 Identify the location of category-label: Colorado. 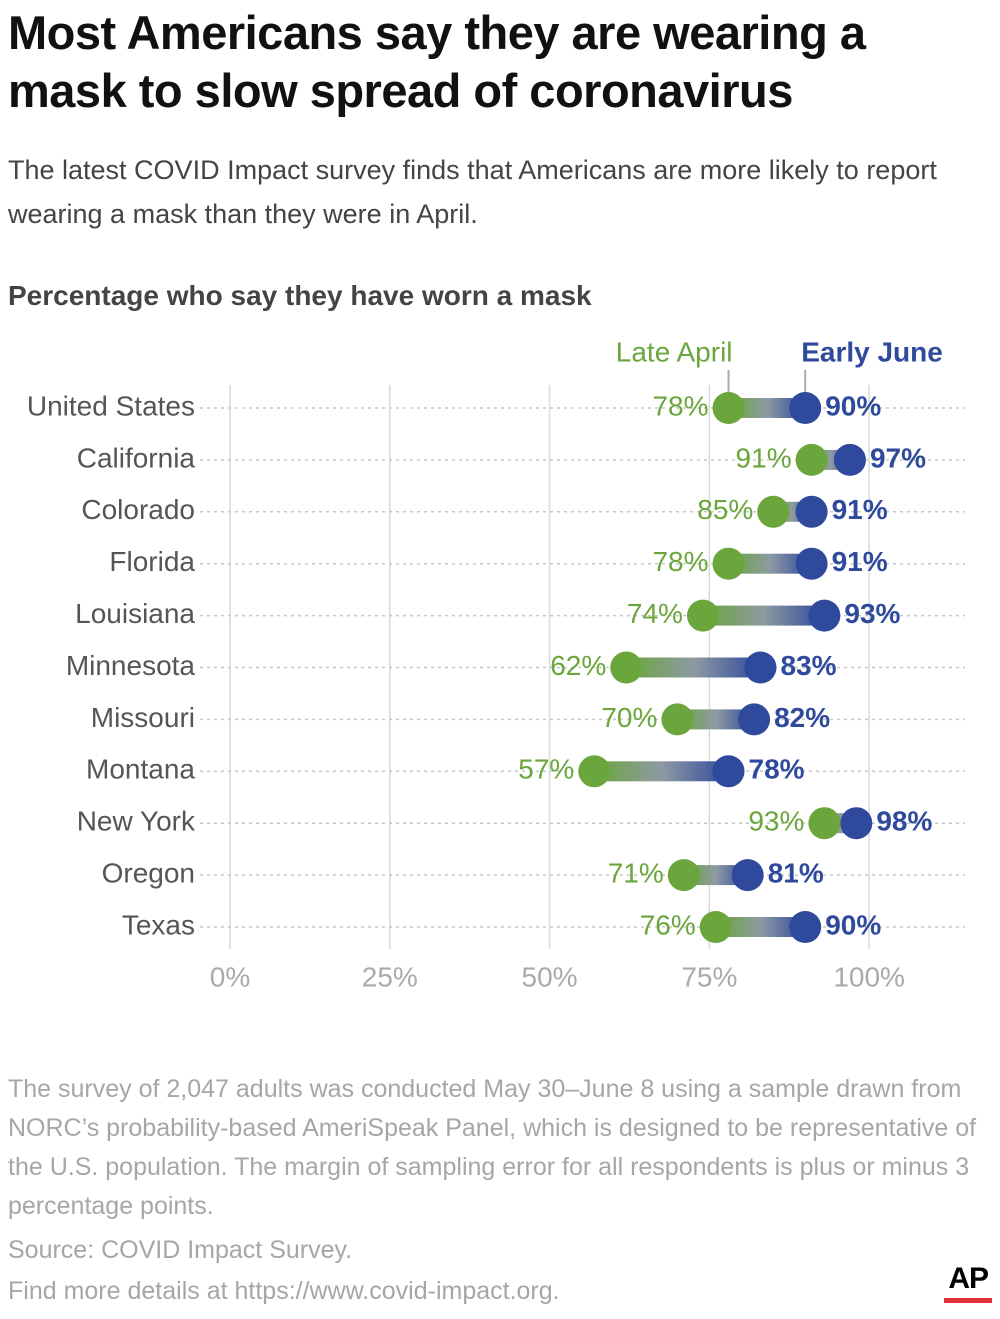
(138, 509).